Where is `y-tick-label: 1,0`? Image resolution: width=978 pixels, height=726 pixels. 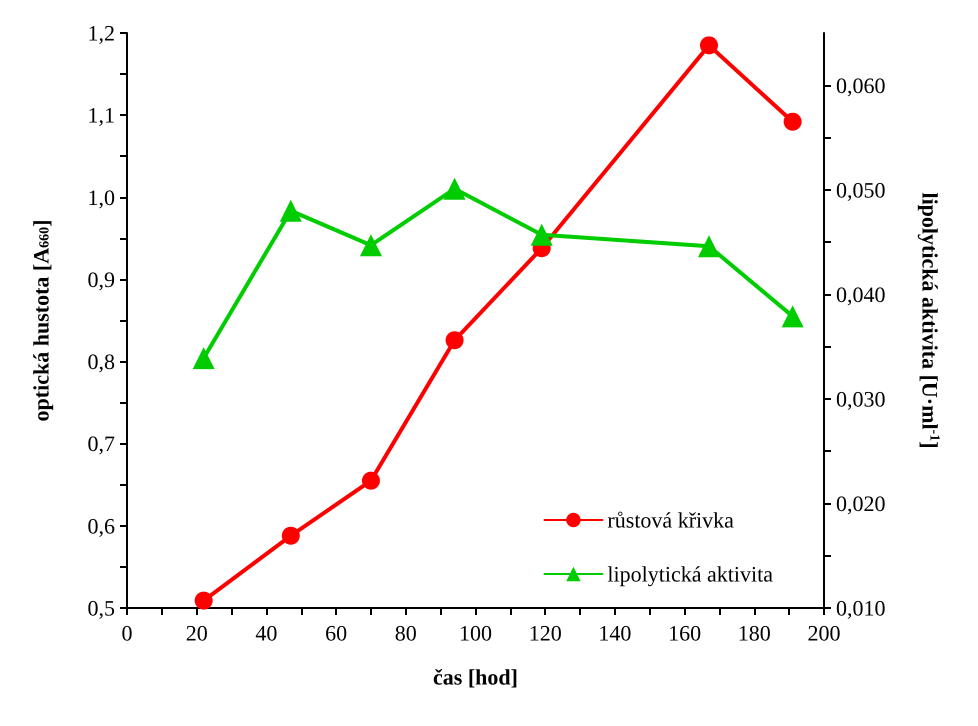
y-tick-label: 1,0 is located at coordinates (101, 197).